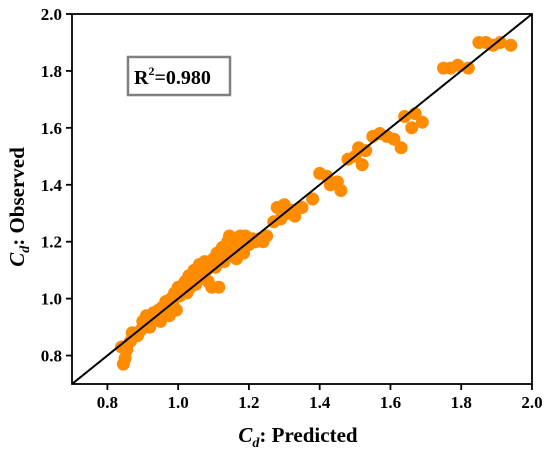 The height and width of the screenshot is (457, 550). I want to click on y-tick-label: 1.4, so click(52, 185).